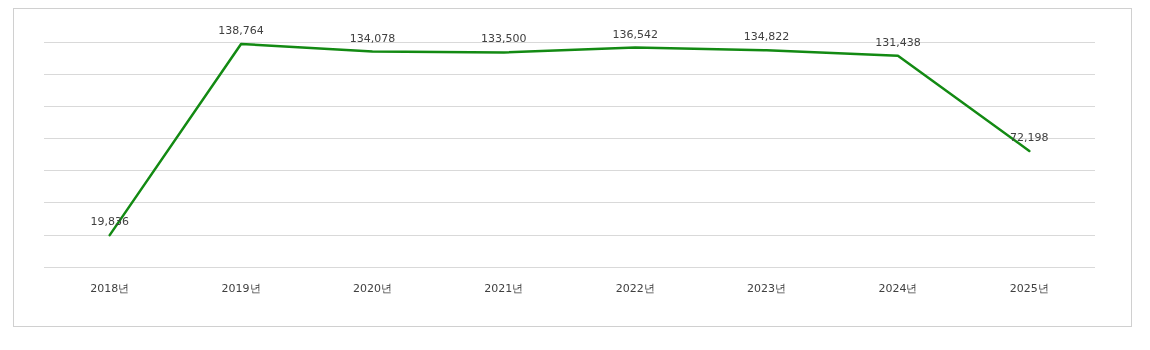 This screenshot has width=1150, height=350. I want to click on data-label: 131,438, so click(898, 42).